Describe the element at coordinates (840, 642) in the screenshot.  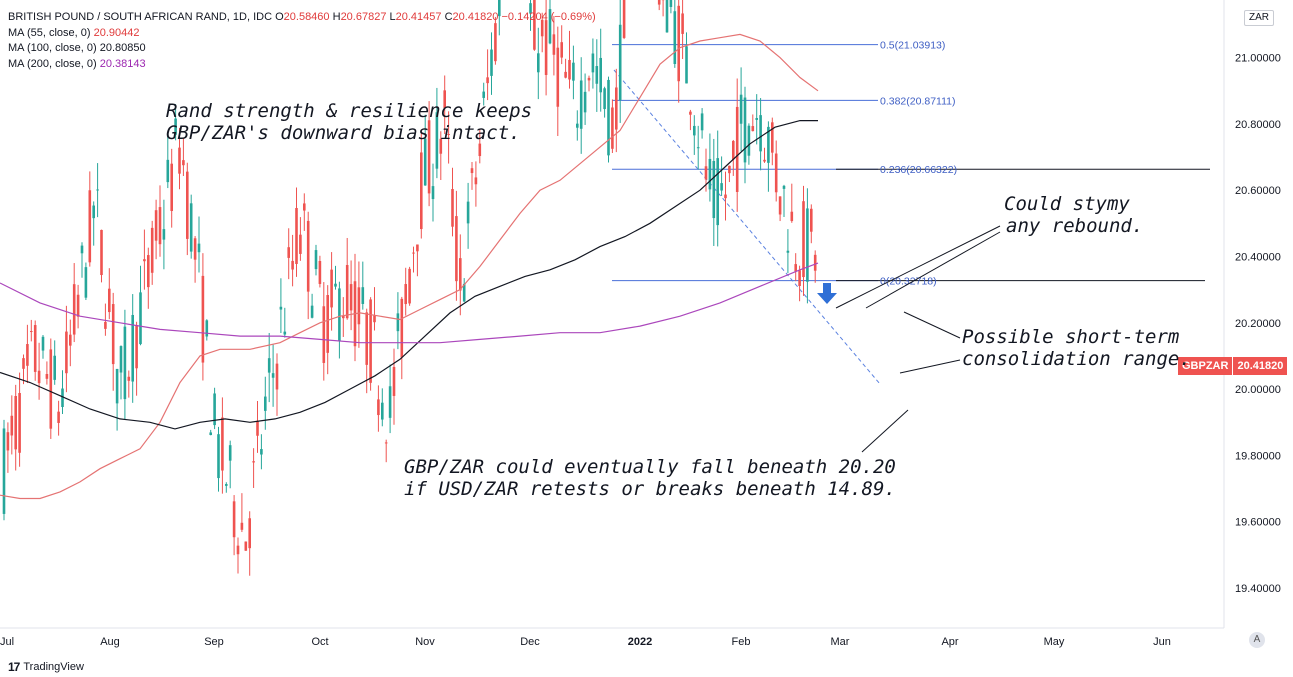
I see `x-tick-label: Mar` at that location.